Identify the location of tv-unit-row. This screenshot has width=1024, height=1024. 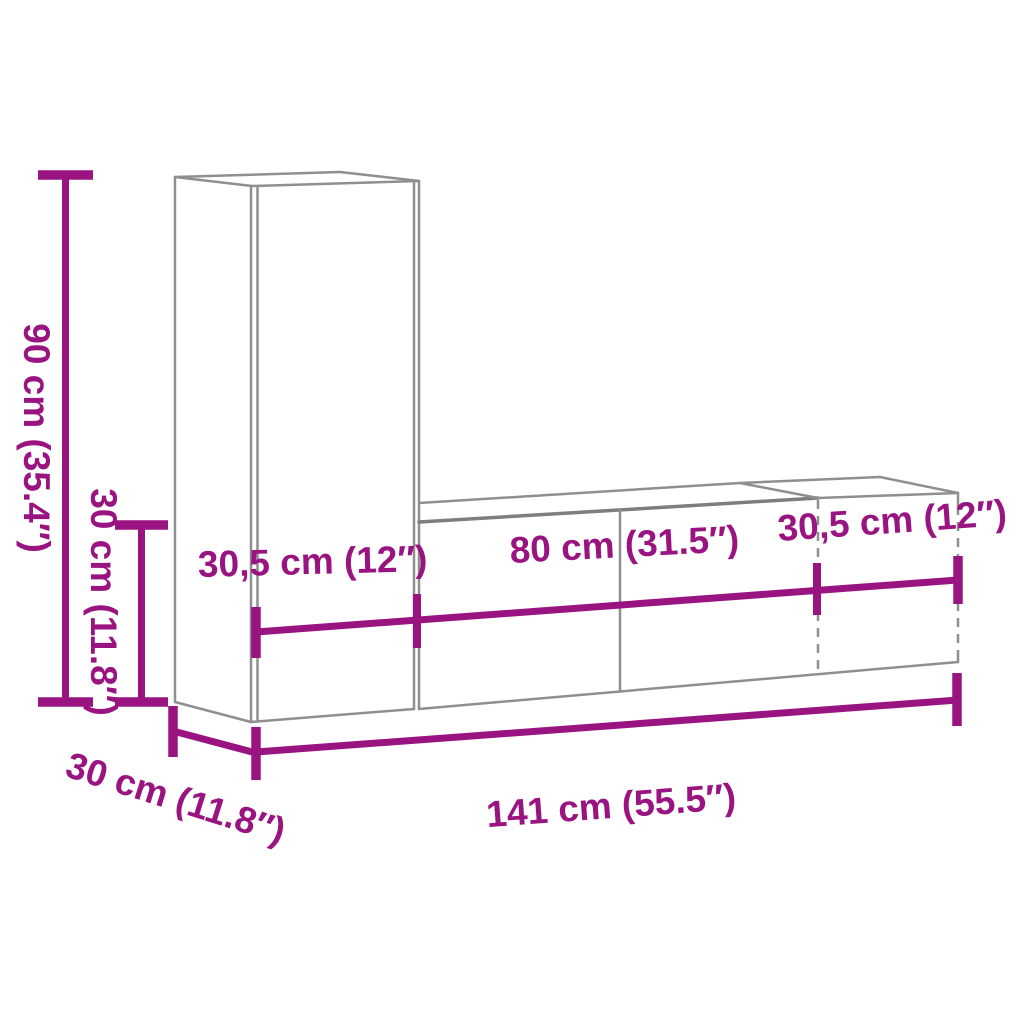
(688, 593).